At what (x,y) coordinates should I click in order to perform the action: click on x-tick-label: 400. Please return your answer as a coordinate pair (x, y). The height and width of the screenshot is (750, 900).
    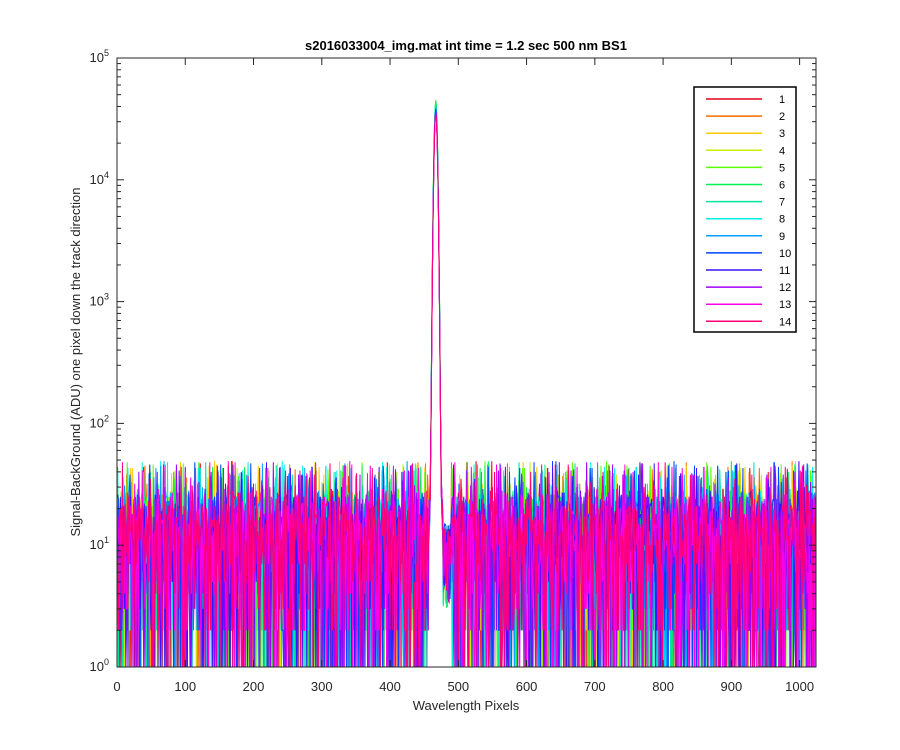
    Looking at the image, I should click on (390, 686).